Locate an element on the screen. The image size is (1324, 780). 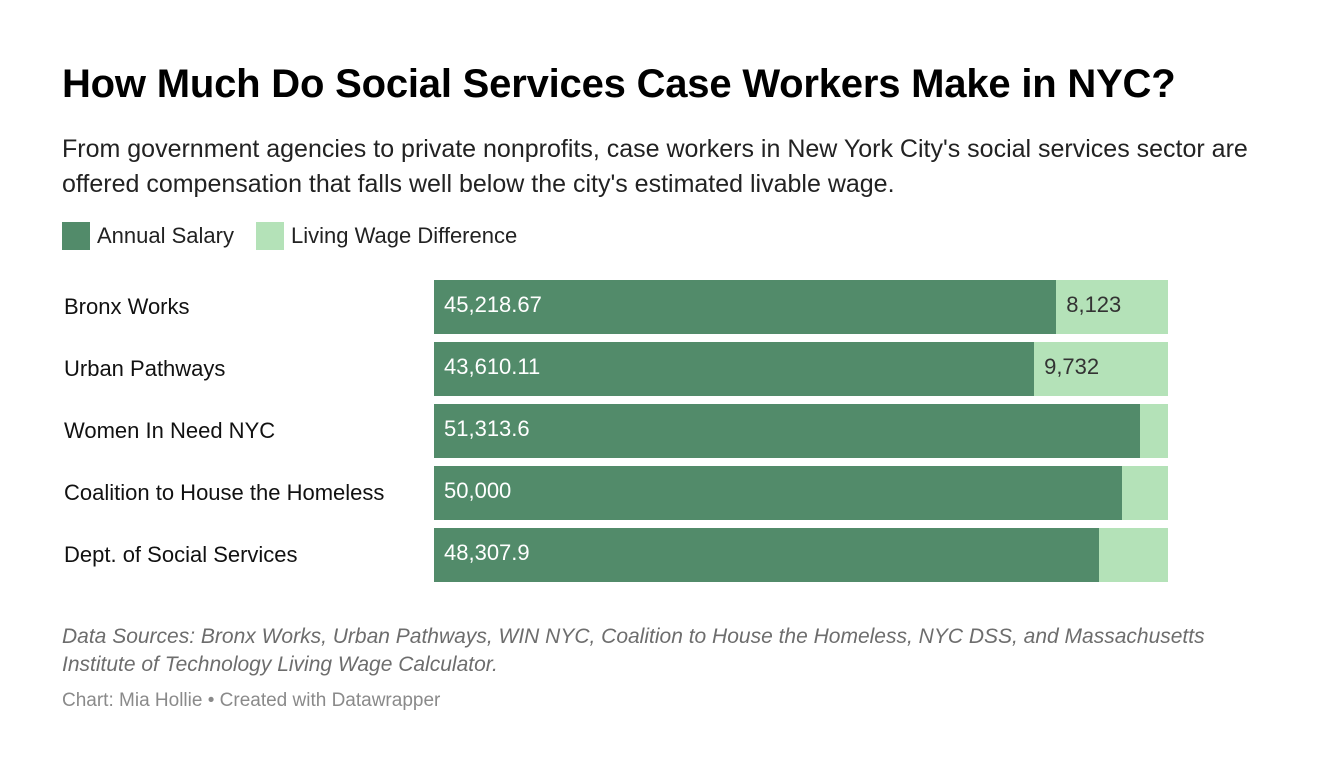
data-label-living-wage-difference-bronx-works: 8,123 is located at coordinates (1094, 304).